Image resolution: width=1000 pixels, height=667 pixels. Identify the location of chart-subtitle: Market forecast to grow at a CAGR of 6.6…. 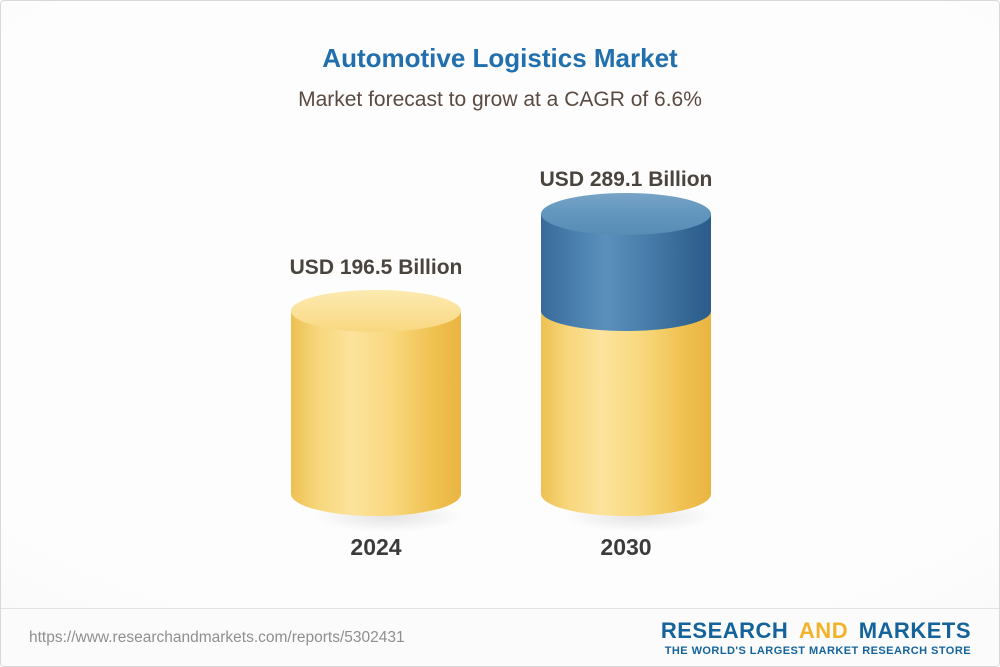
(500, 99).